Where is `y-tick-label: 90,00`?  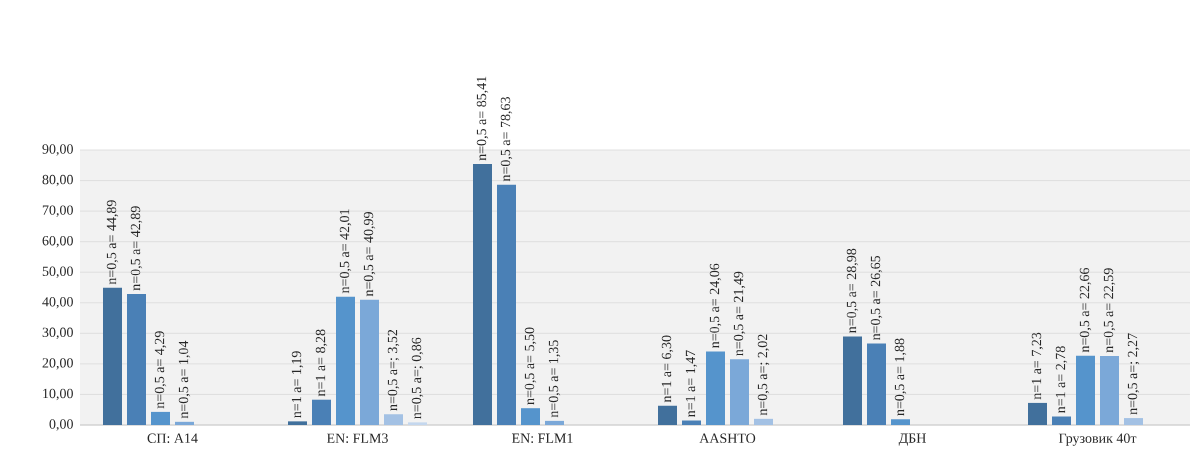 y-tick-label: 90,00 is located at coordinates (57, 150).